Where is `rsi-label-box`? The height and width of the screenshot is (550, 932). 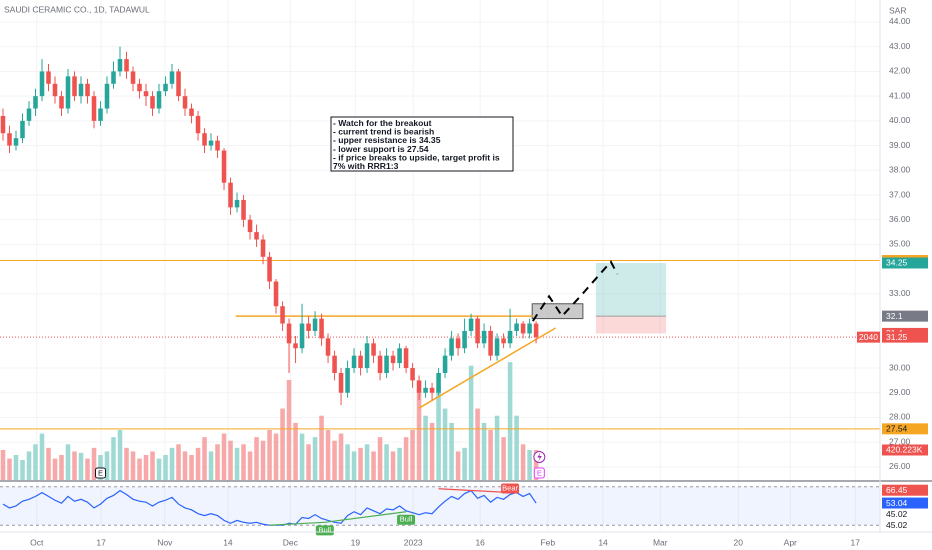 rsi-label-box is located at coordinates (905, 503).